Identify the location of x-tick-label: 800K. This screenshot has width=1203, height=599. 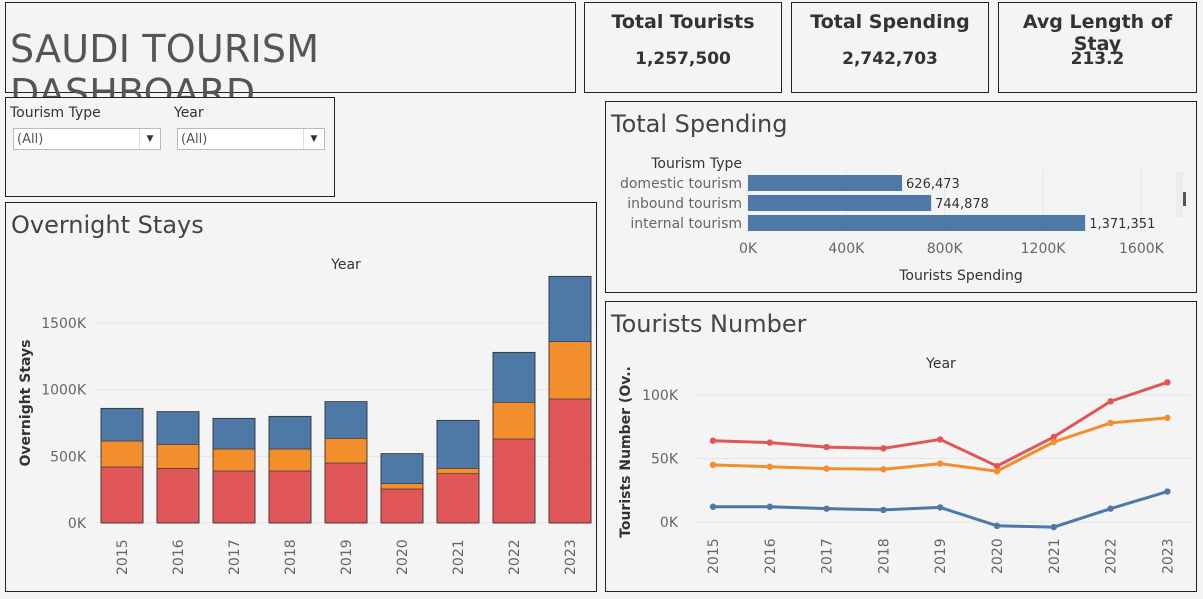
(945, 249).